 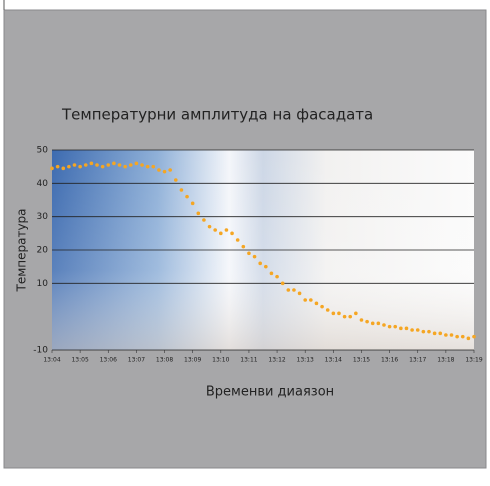 I want to click on y-tick-label: 40, so click(x=43, y=184).